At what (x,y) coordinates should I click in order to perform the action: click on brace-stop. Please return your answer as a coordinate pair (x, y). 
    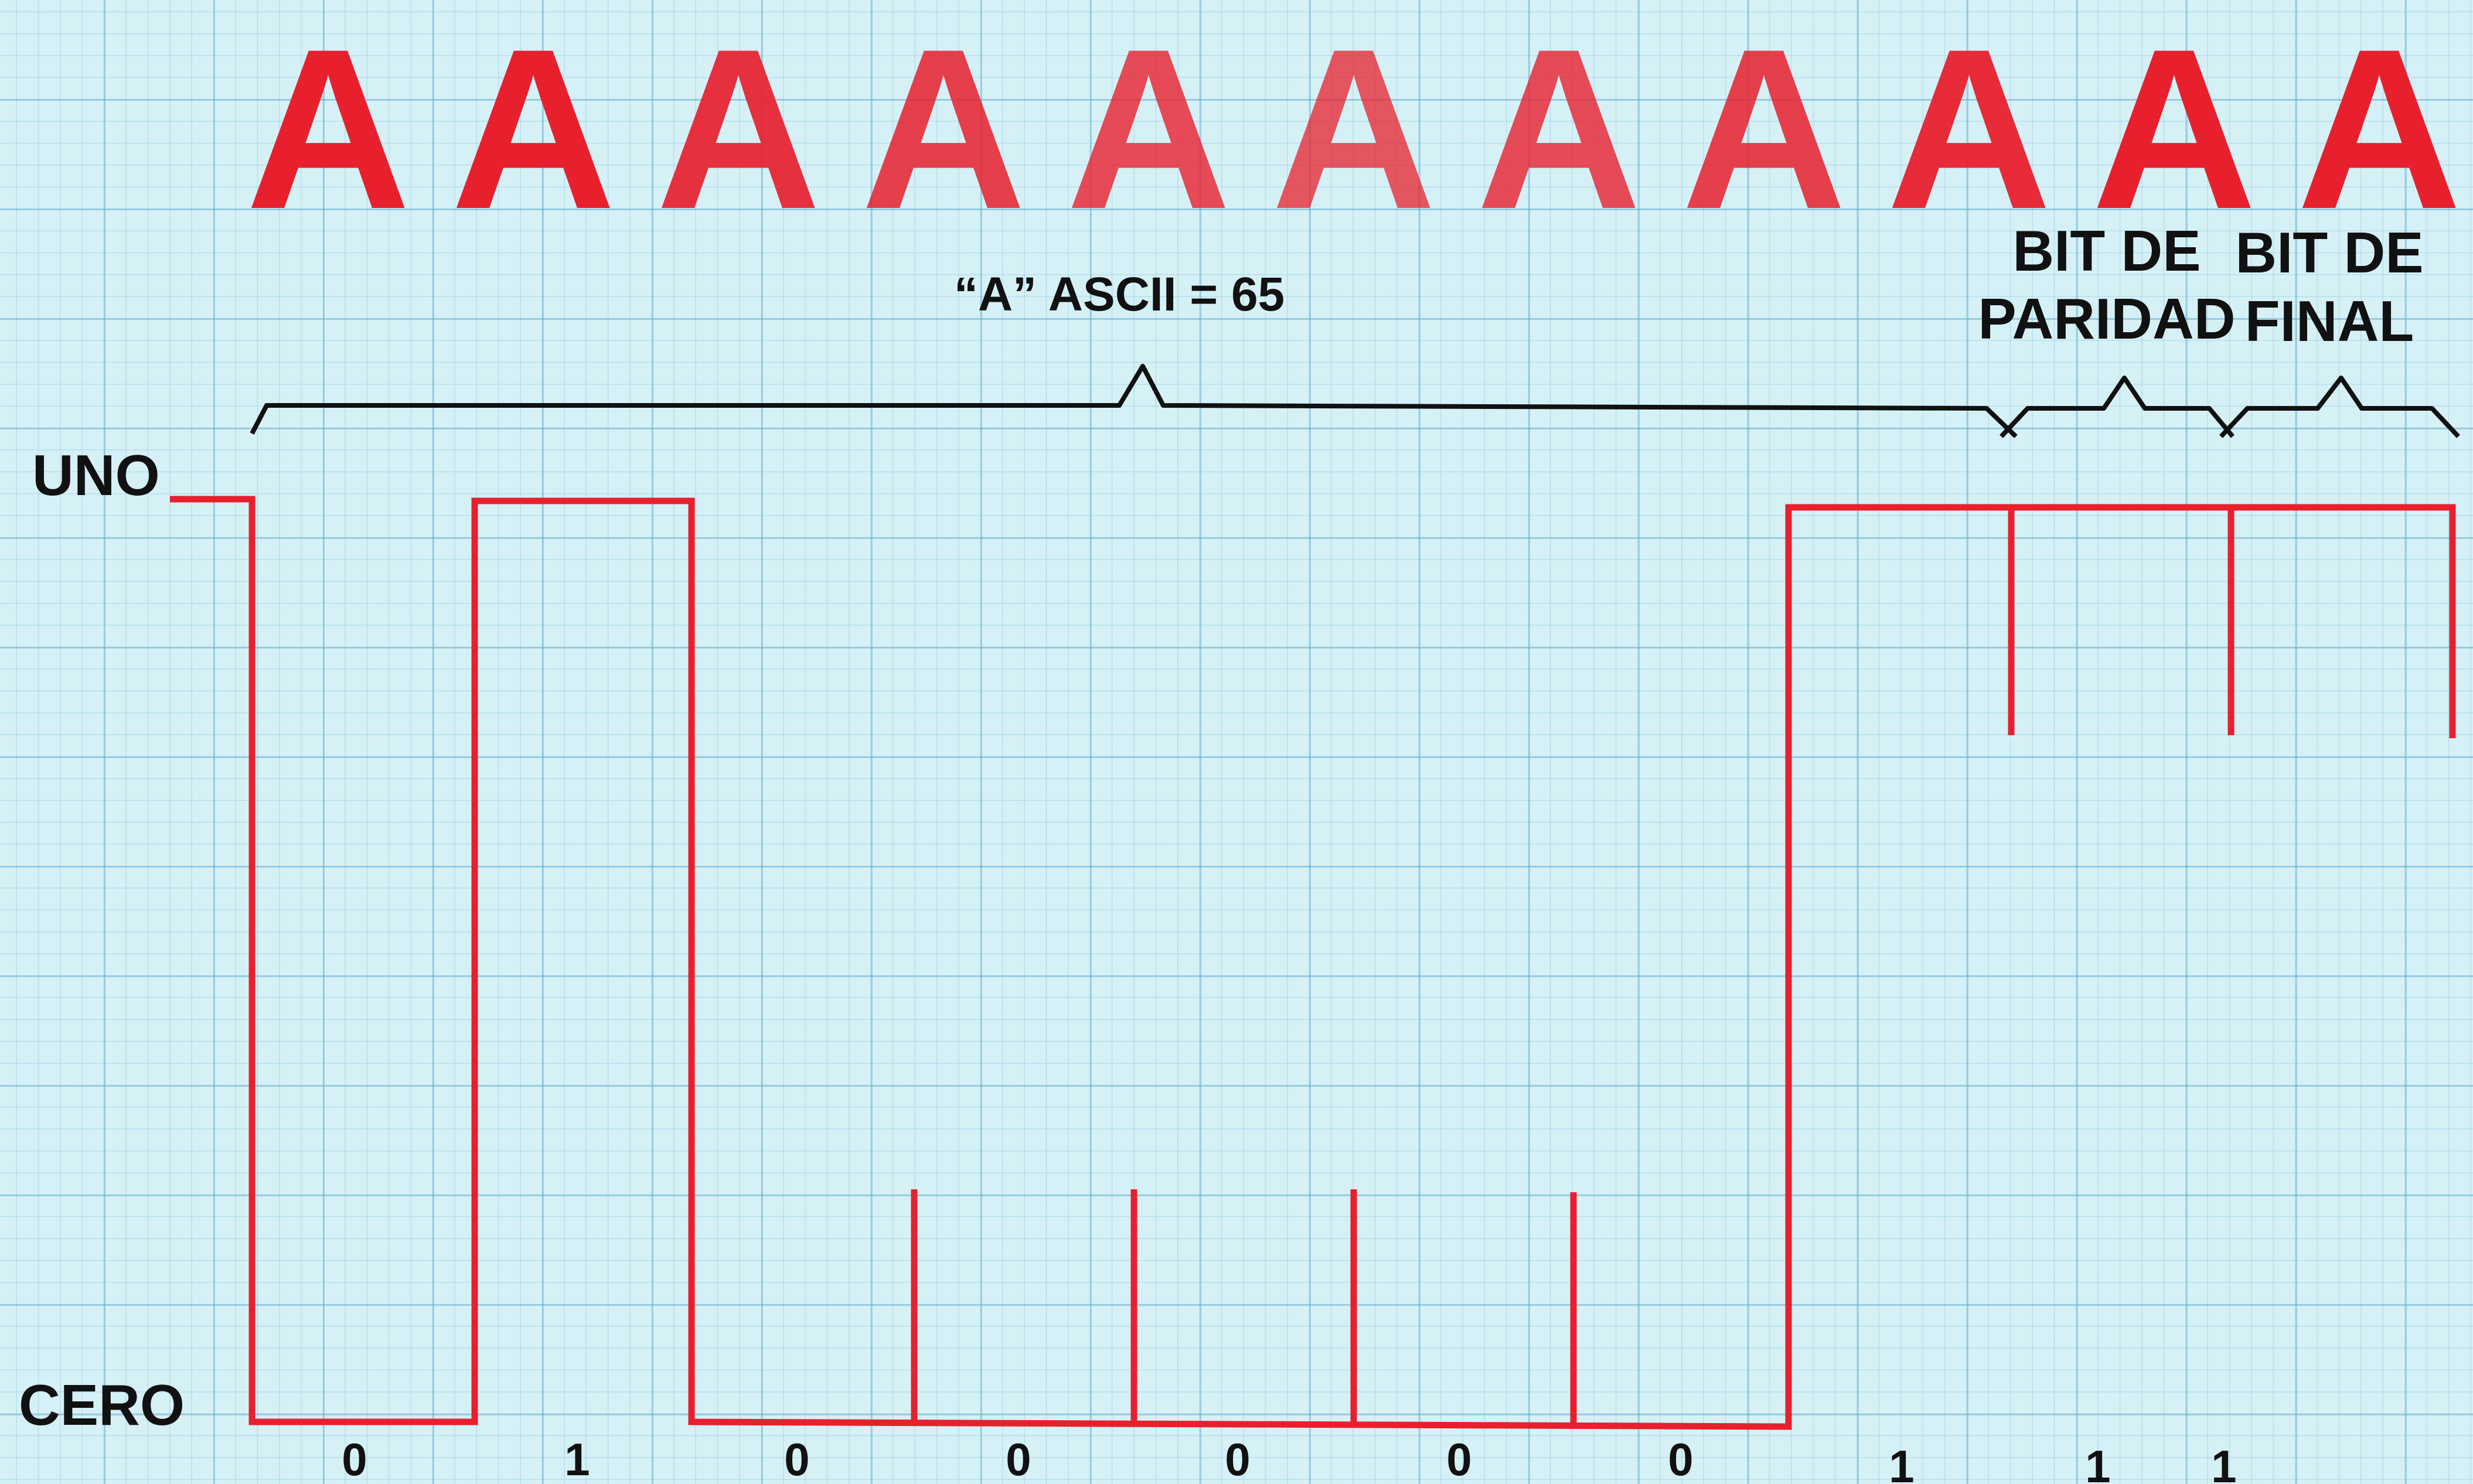
    Looking at the image, I should click on (2339, 407).